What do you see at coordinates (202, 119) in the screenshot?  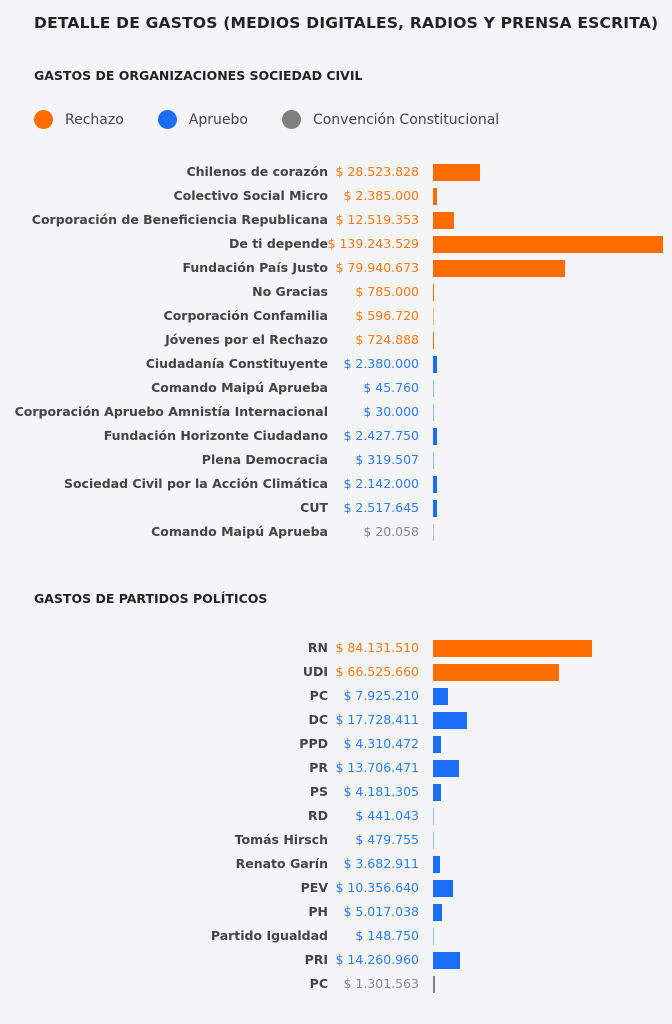 I see `legend-item-apruebo: Apruebo` at bounding box center [202, 119].